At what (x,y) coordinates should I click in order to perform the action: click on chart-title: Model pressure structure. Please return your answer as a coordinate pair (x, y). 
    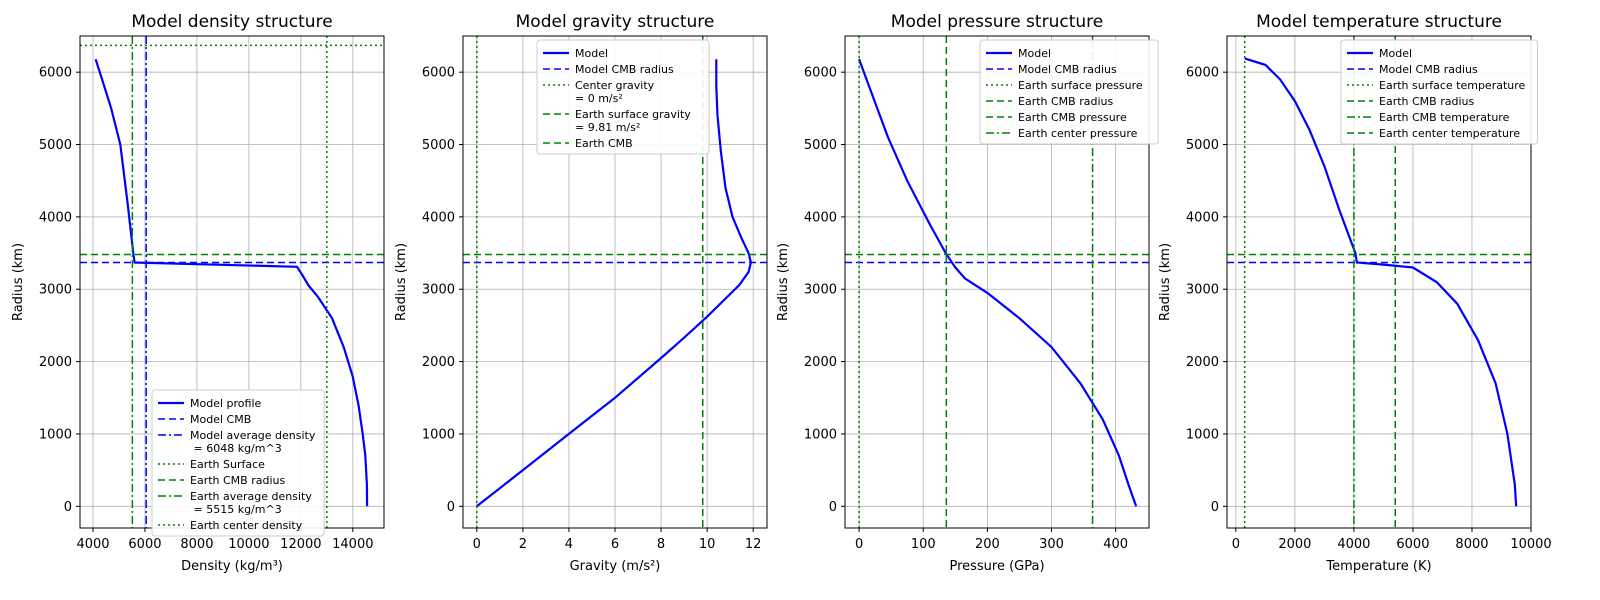
    Looking at the image, I should click on (997, 22).